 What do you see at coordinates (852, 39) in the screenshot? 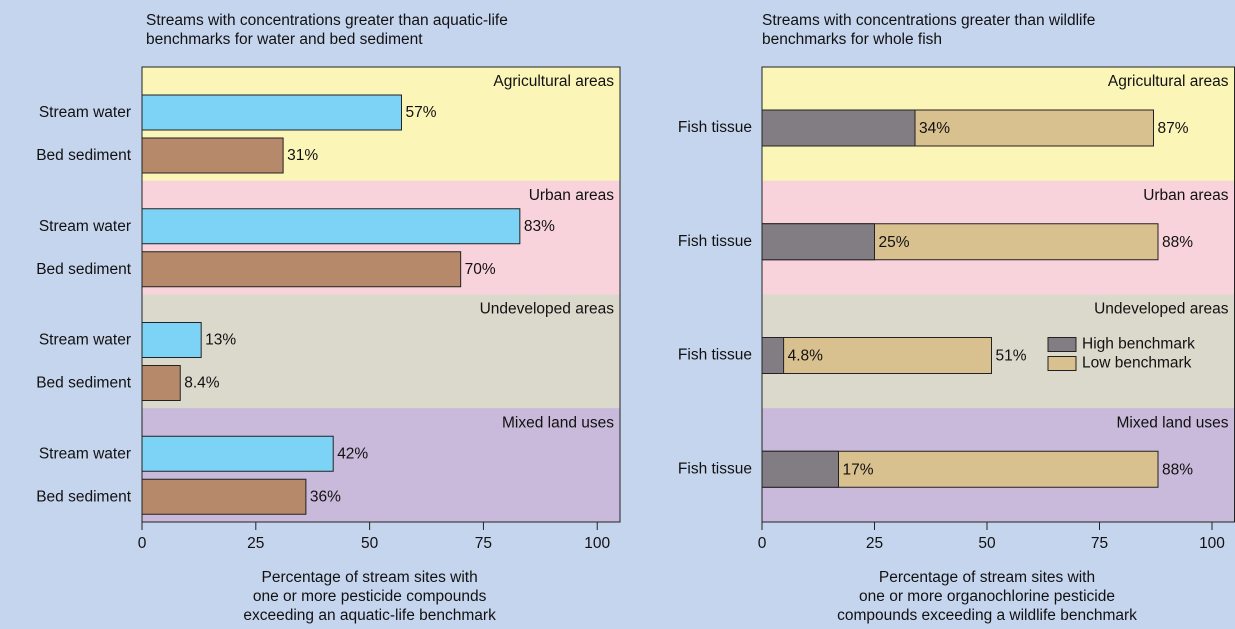
I see `chart-title: benchmarks for whole fish` at bounding box center [852, 39].